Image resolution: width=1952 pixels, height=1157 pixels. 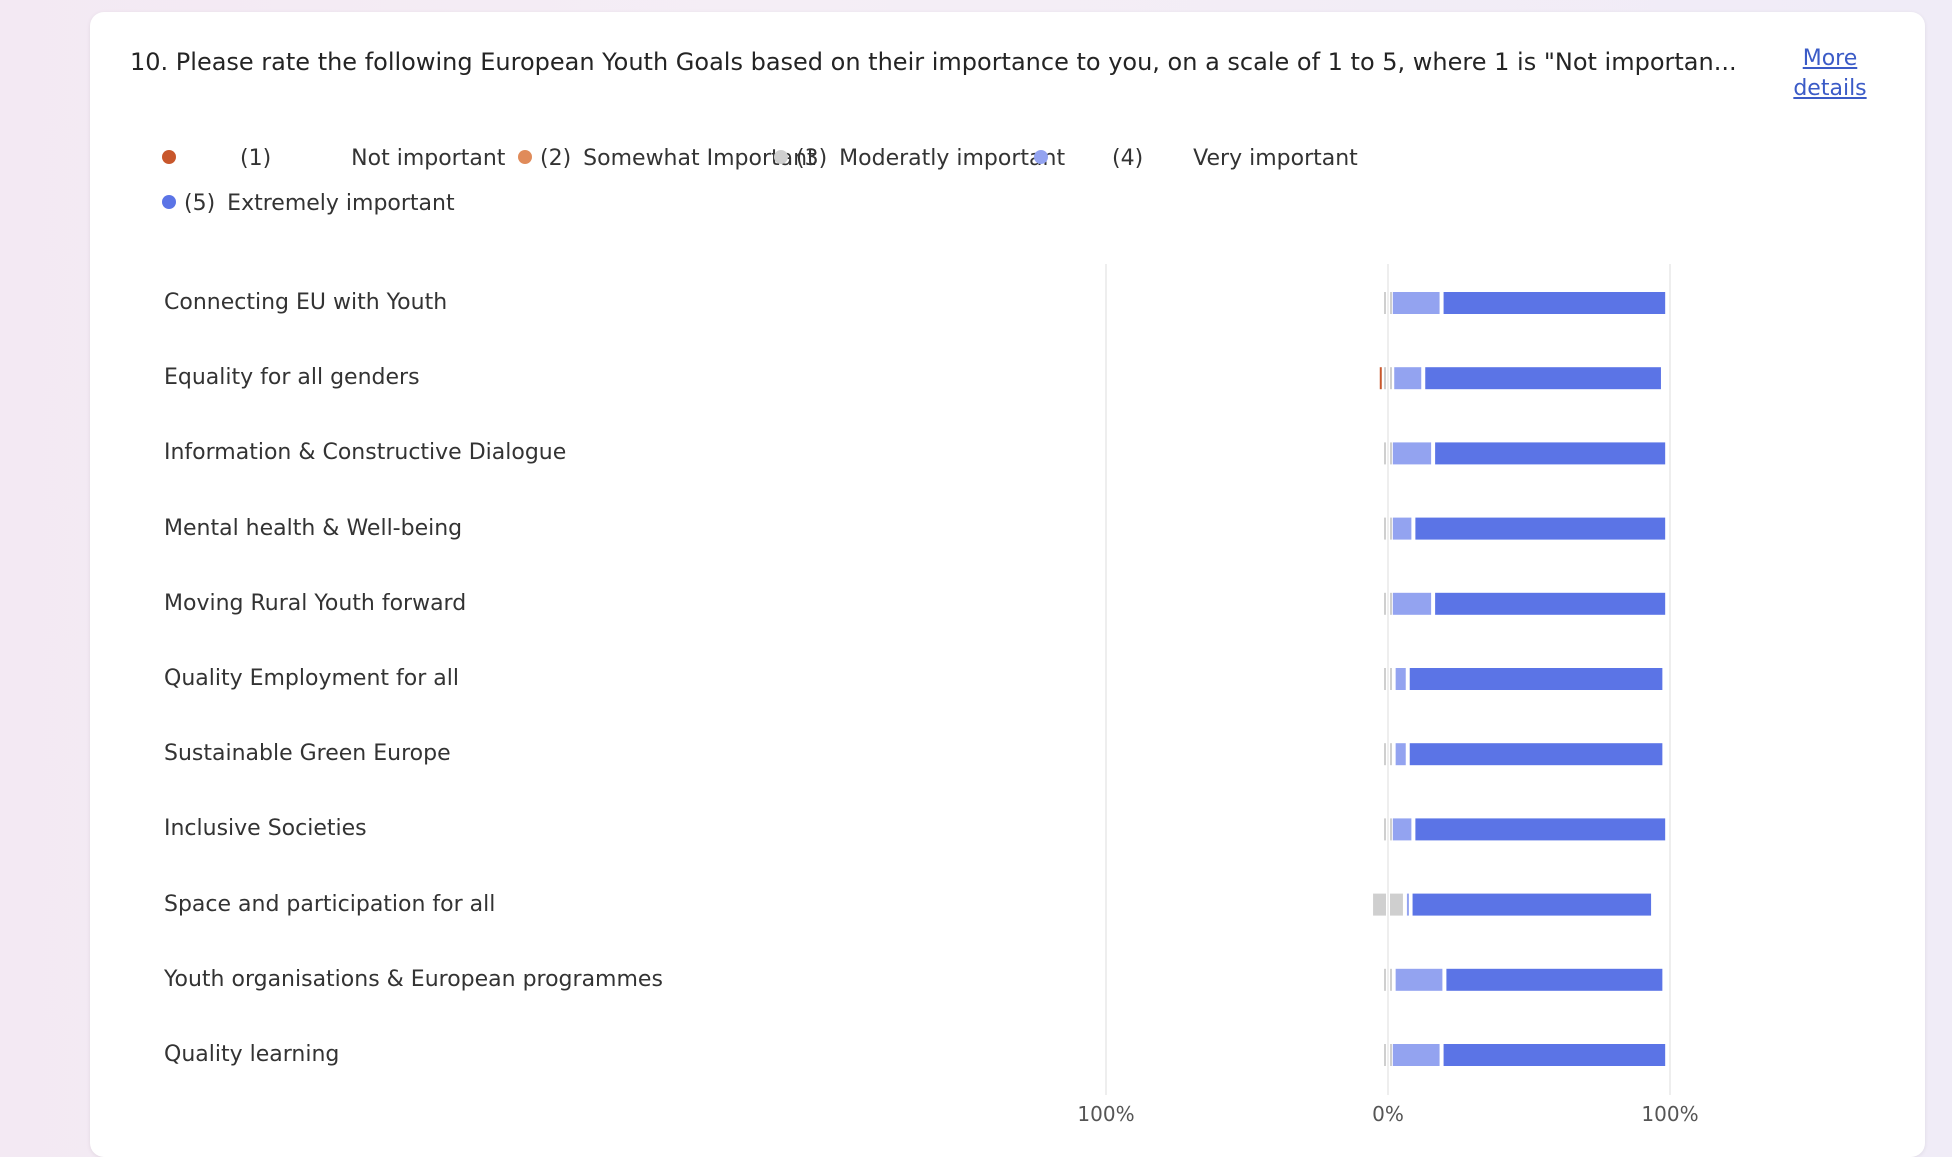 I want to click on legend-label: Somewhat Important, so click(x=699, y=158).